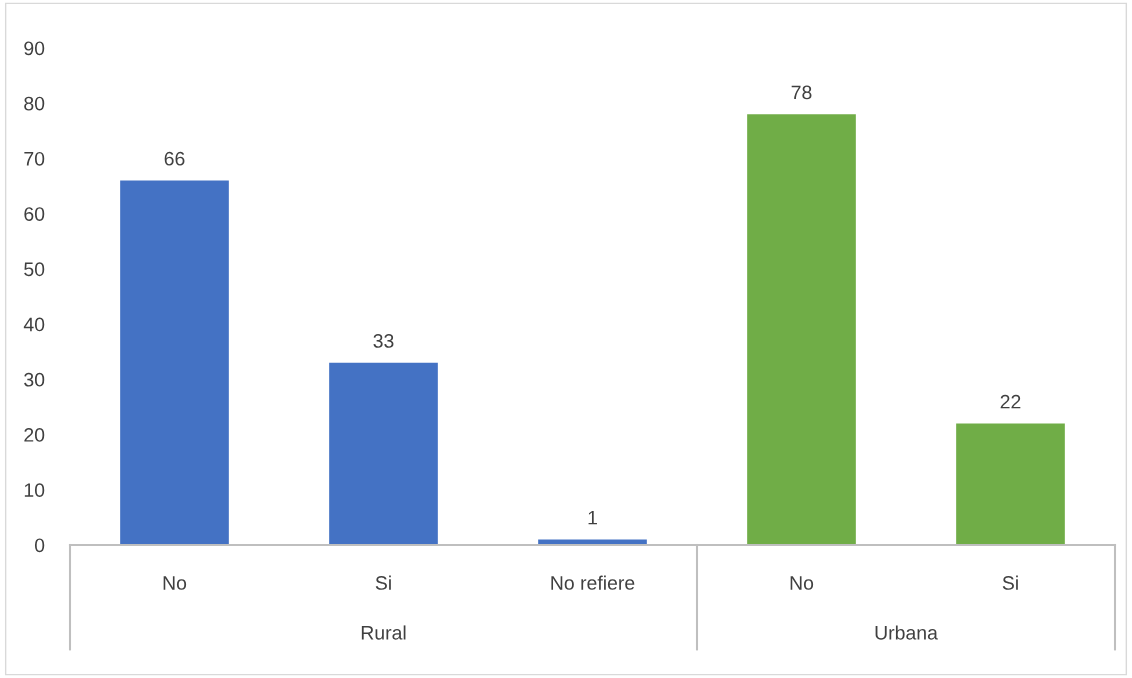  Describe the element at coordinates (34, 324) in the screenshot. I see `y-tick-label: 40` at that location.